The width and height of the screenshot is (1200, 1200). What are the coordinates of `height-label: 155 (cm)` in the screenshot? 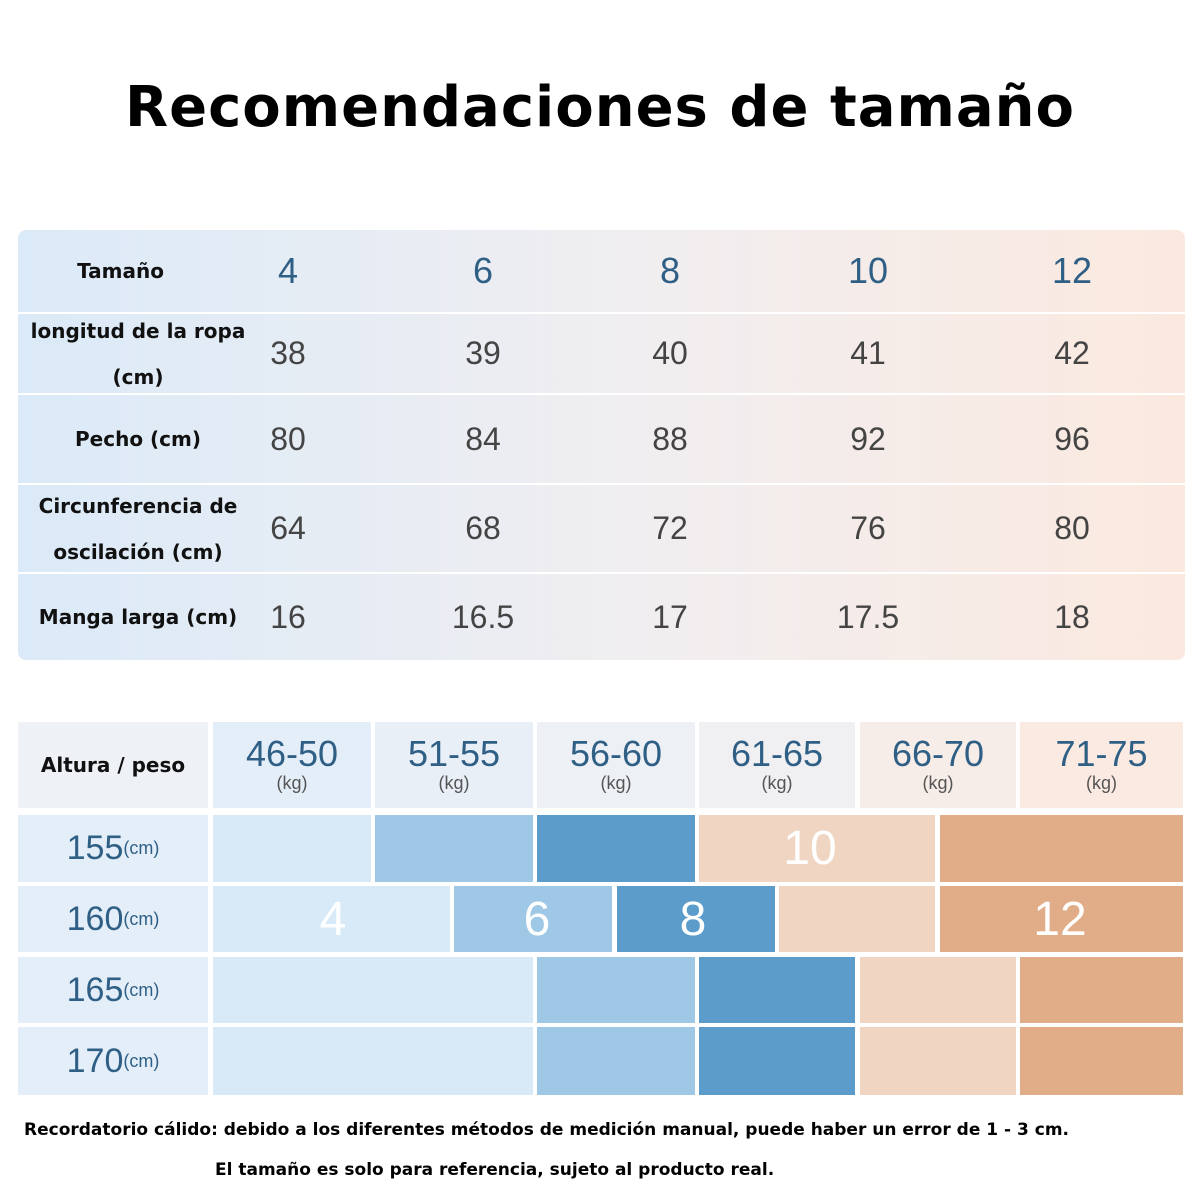 It's located at (113, 848).